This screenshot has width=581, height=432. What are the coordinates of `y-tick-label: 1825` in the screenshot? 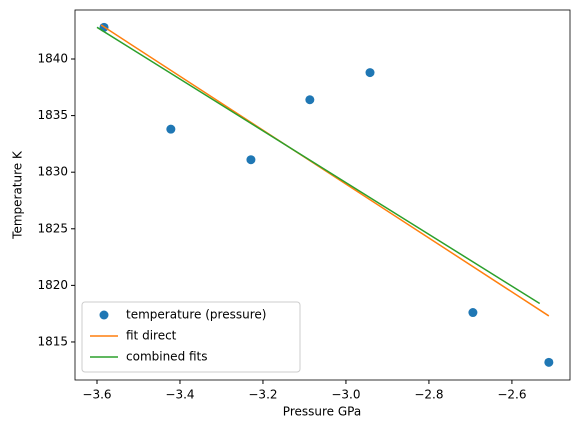 It's located at (52, 228).